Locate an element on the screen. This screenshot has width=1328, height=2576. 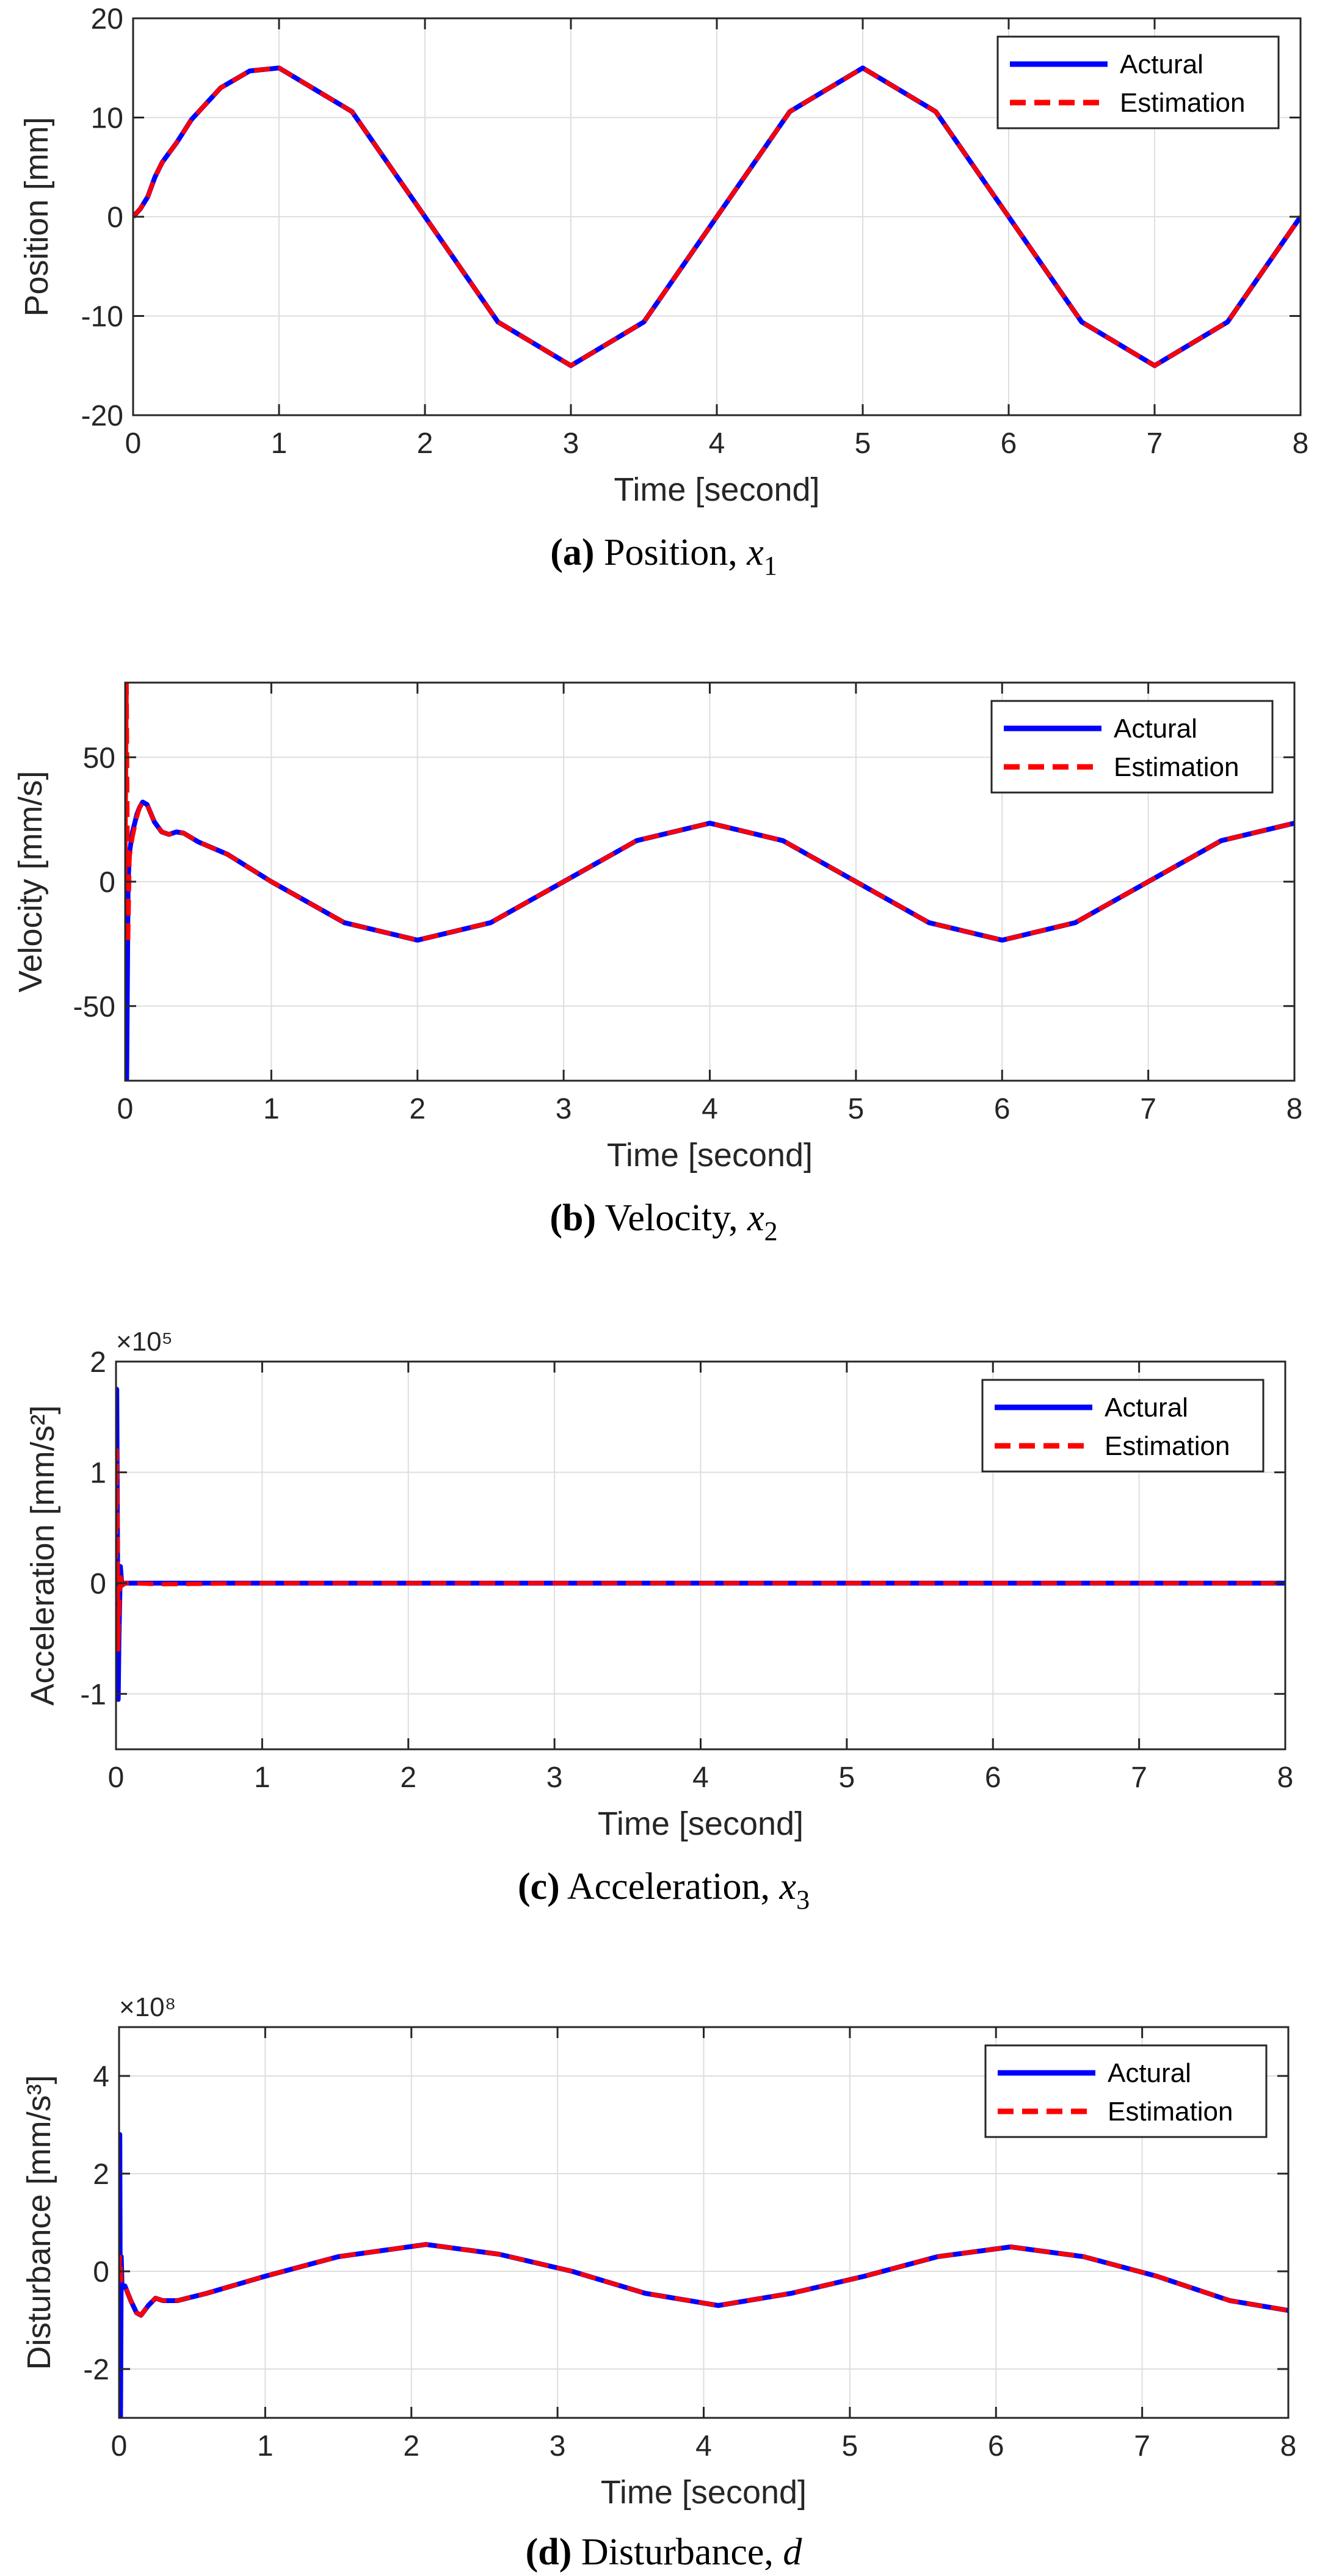
figure-caption: (a) Position, x1 is located at coordinates (663, 556).